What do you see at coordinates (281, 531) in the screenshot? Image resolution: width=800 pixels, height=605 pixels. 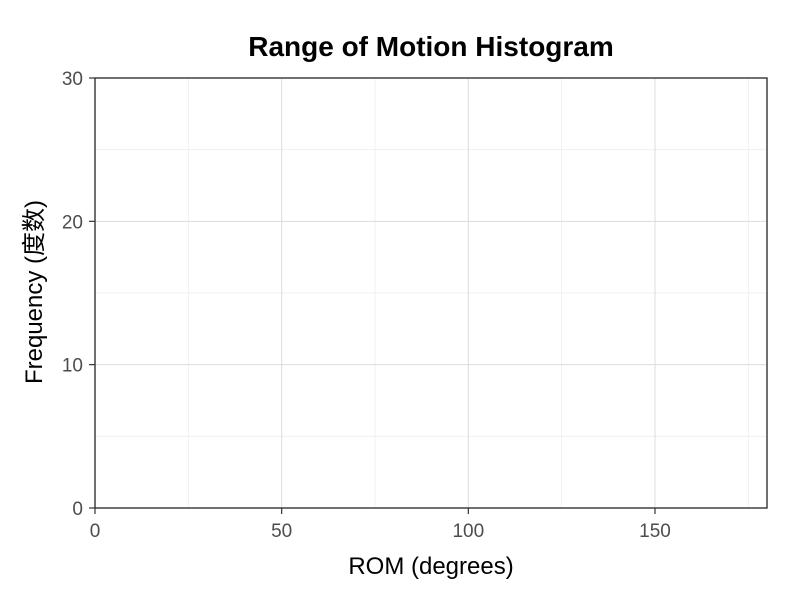 I see `x-tick-label: 50` at bounding box center [281, 531].